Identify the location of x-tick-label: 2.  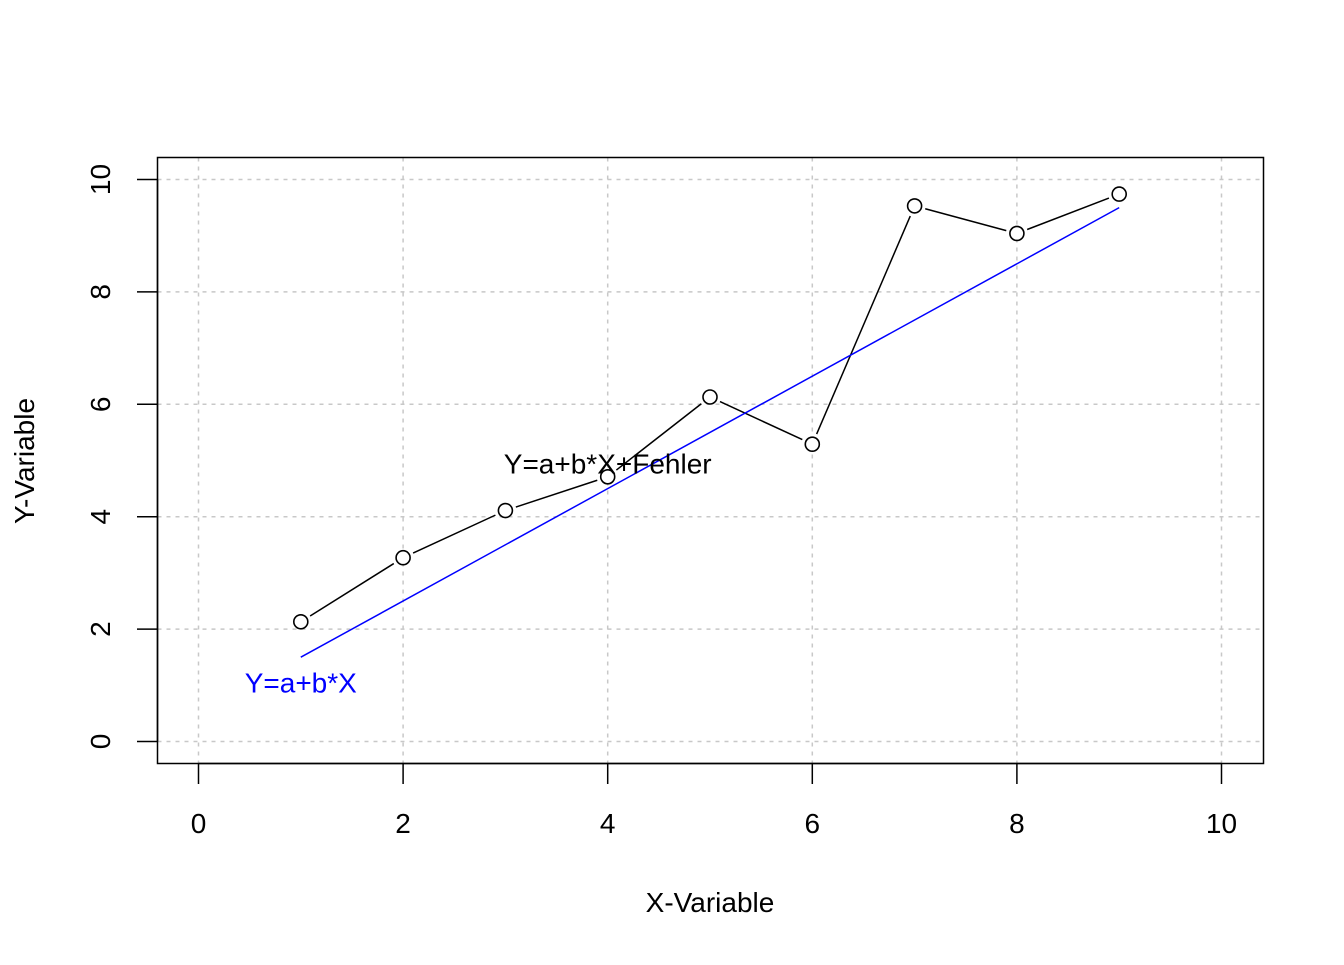
(403, 823).